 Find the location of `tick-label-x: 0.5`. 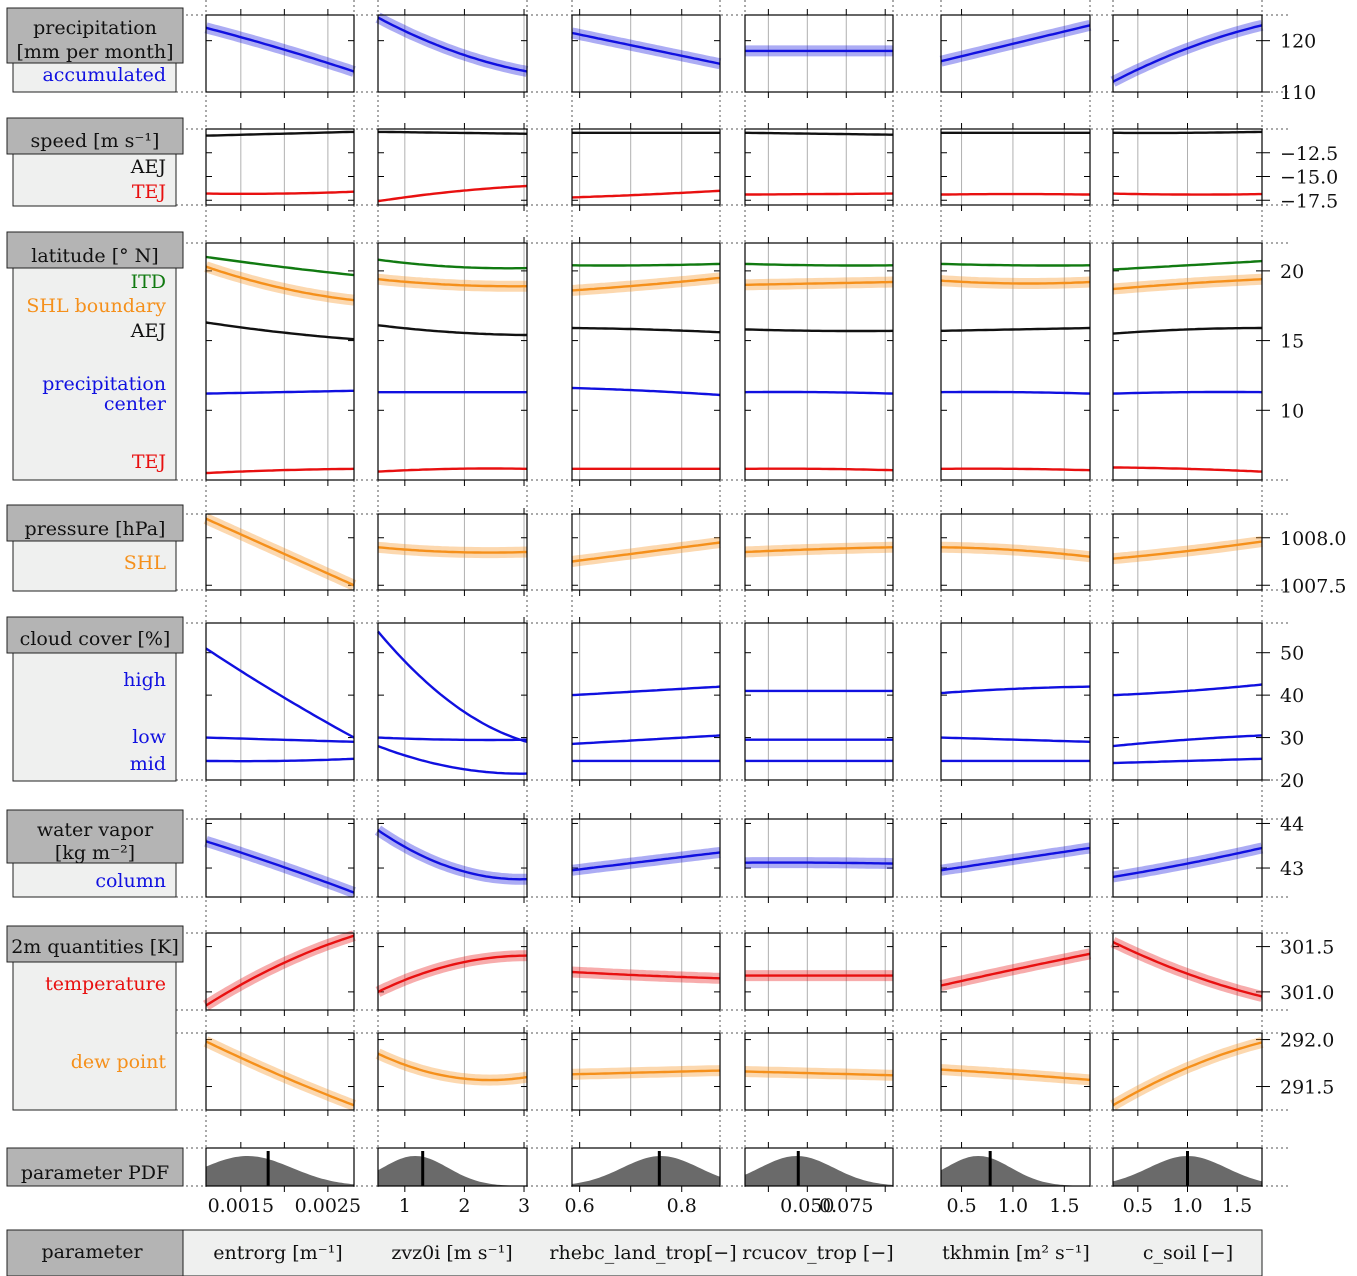

tick-label-x: 0.5 is located at coordinates (961, 1206).